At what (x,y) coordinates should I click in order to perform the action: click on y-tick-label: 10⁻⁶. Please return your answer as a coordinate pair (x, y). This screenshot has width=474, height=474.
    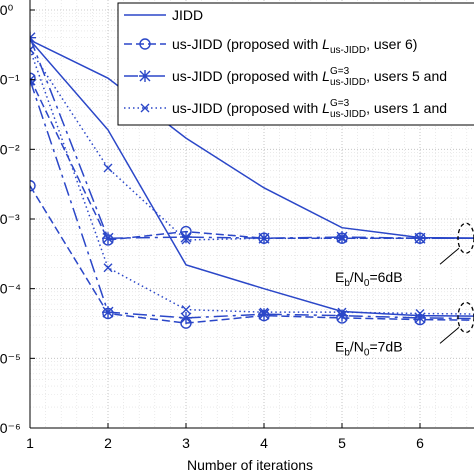
    Looking at the image, I should click on (10, 428).